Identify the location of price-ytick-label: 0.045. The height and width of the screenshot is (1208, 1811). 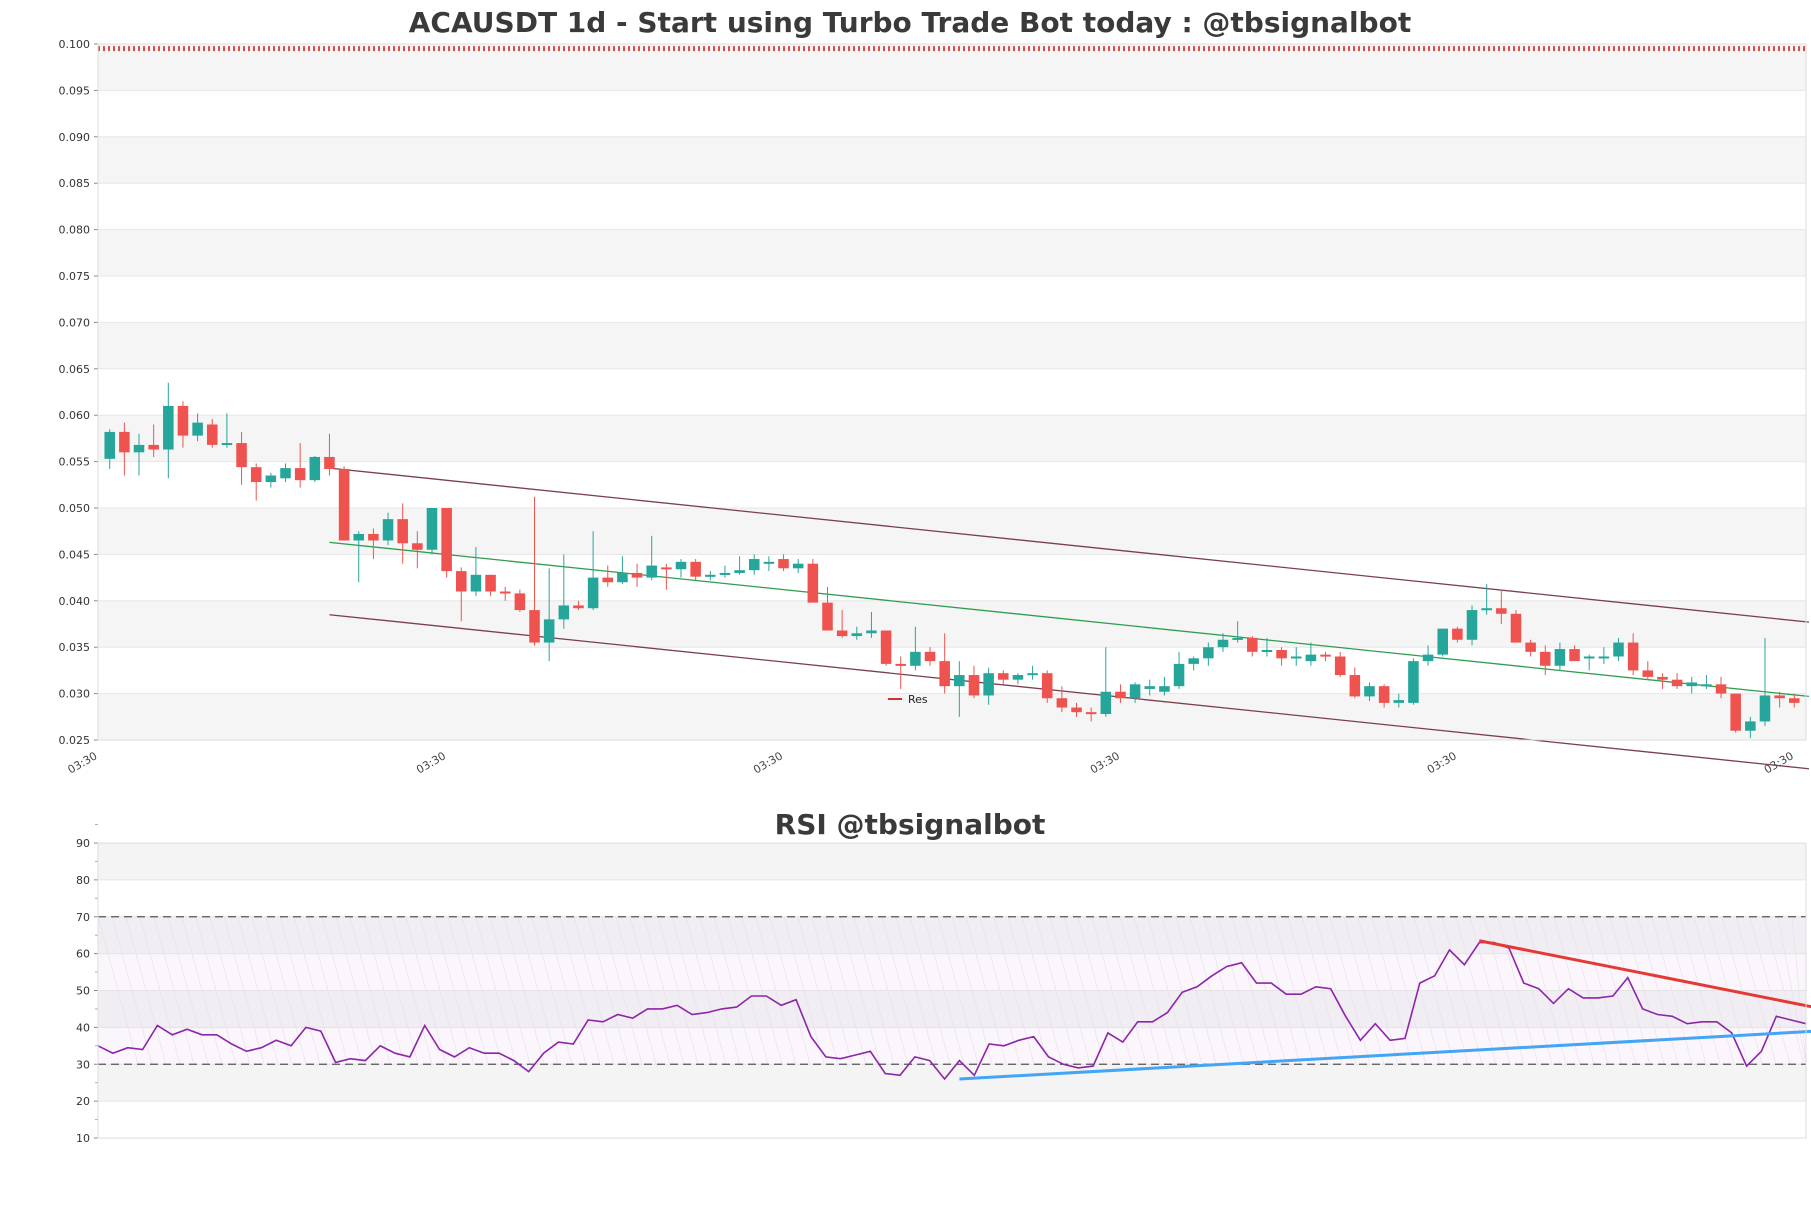
(75, 554).